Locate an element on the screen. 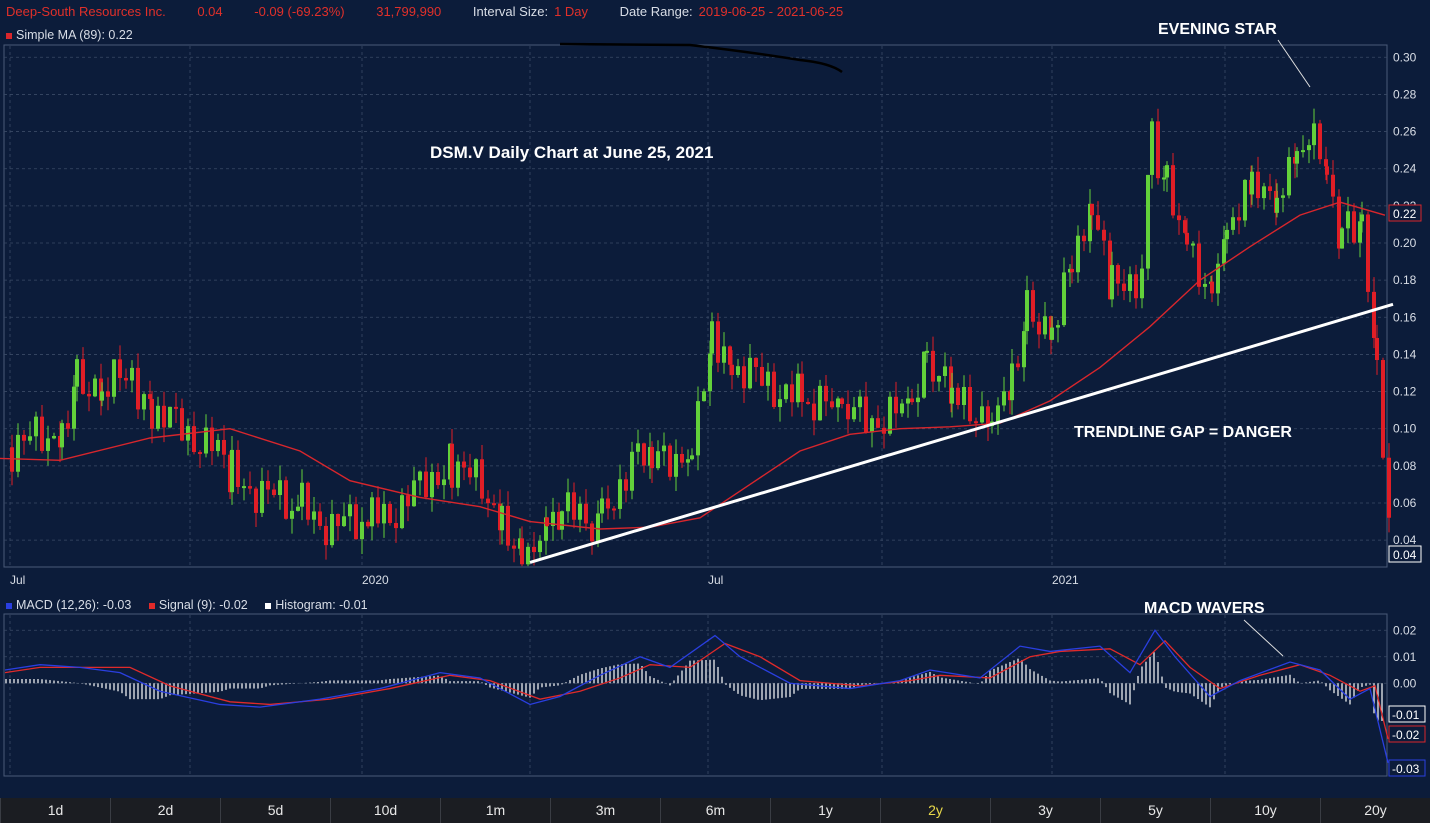 The width and height of the screenshot is (1430, 823). timeframe-2y: 2y is located at coordinates (935, 810).